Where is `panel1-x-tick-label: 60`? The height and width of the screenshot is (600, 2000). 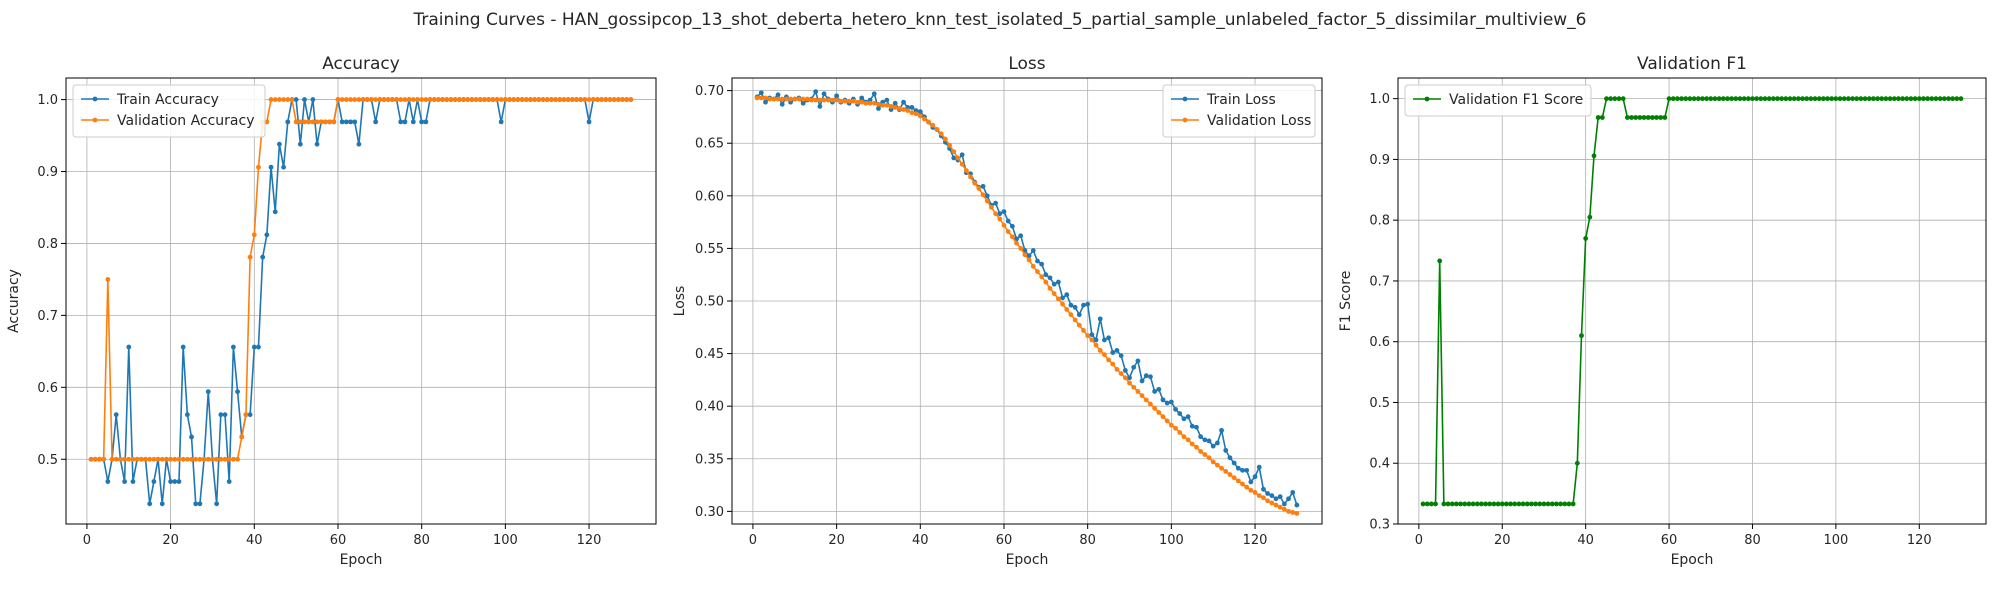 panel1-x-tick-label: 60 is located at coordinates (1004, 540).